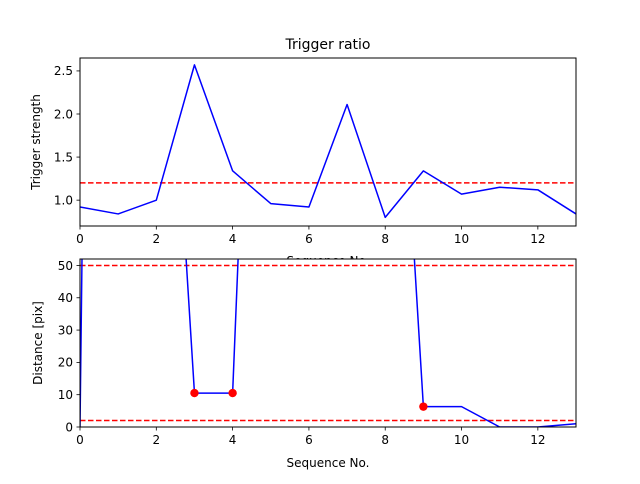 Image resolution: width=640 pixels, height=484 pixels. Describe the element at coordinates (65, 363) in the screenshot. I see `y-tick-label: 20` at that location.